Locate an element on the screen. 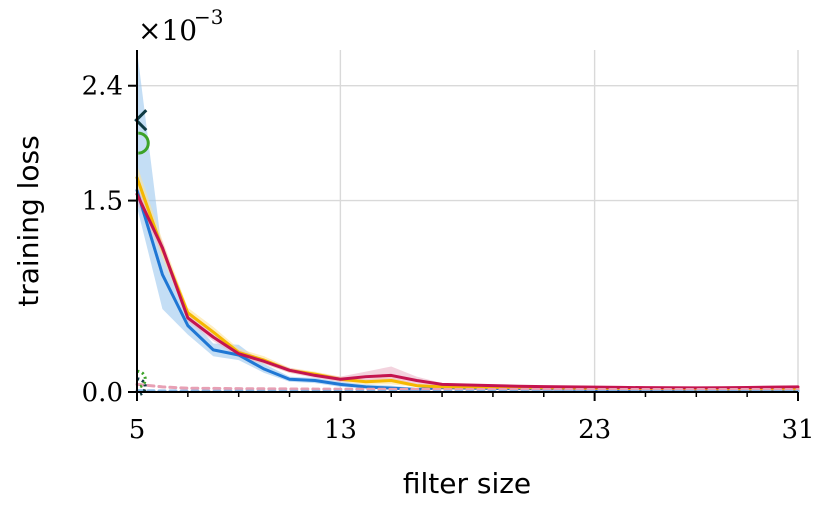  x-axis-label: filter size is located at coordinates (467, 483).